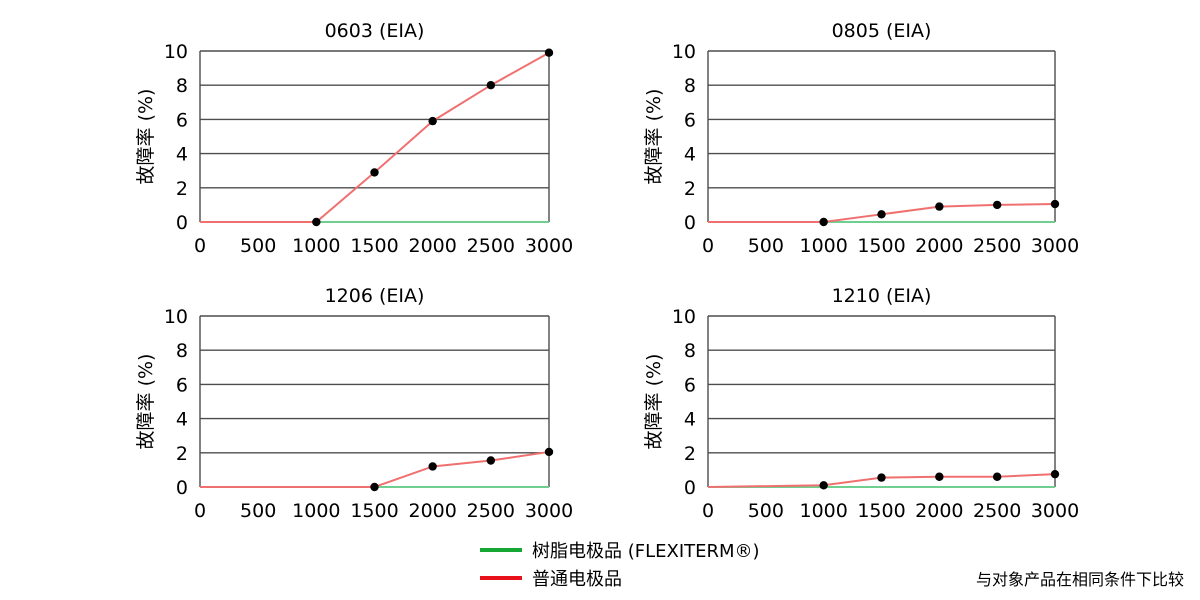 The image size is (1200, 600). I want to click on legend-item-normal: 普通电极品, so click(620, 578).